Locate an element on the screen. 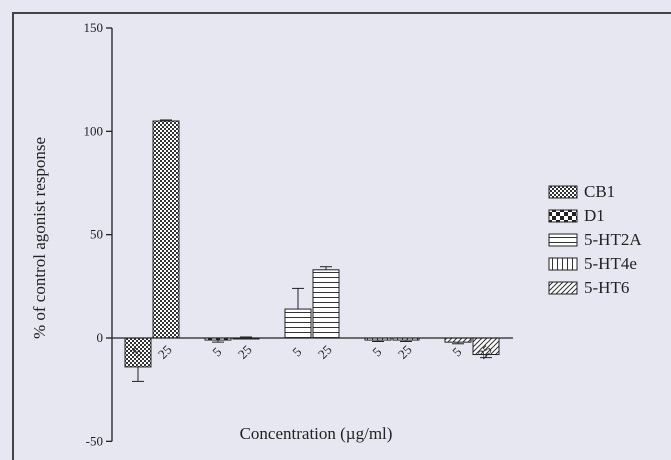 Image resolution: width=671 pixels, height=460 pixels. legend-swatch-d1 is located at coordinates (563, 216).